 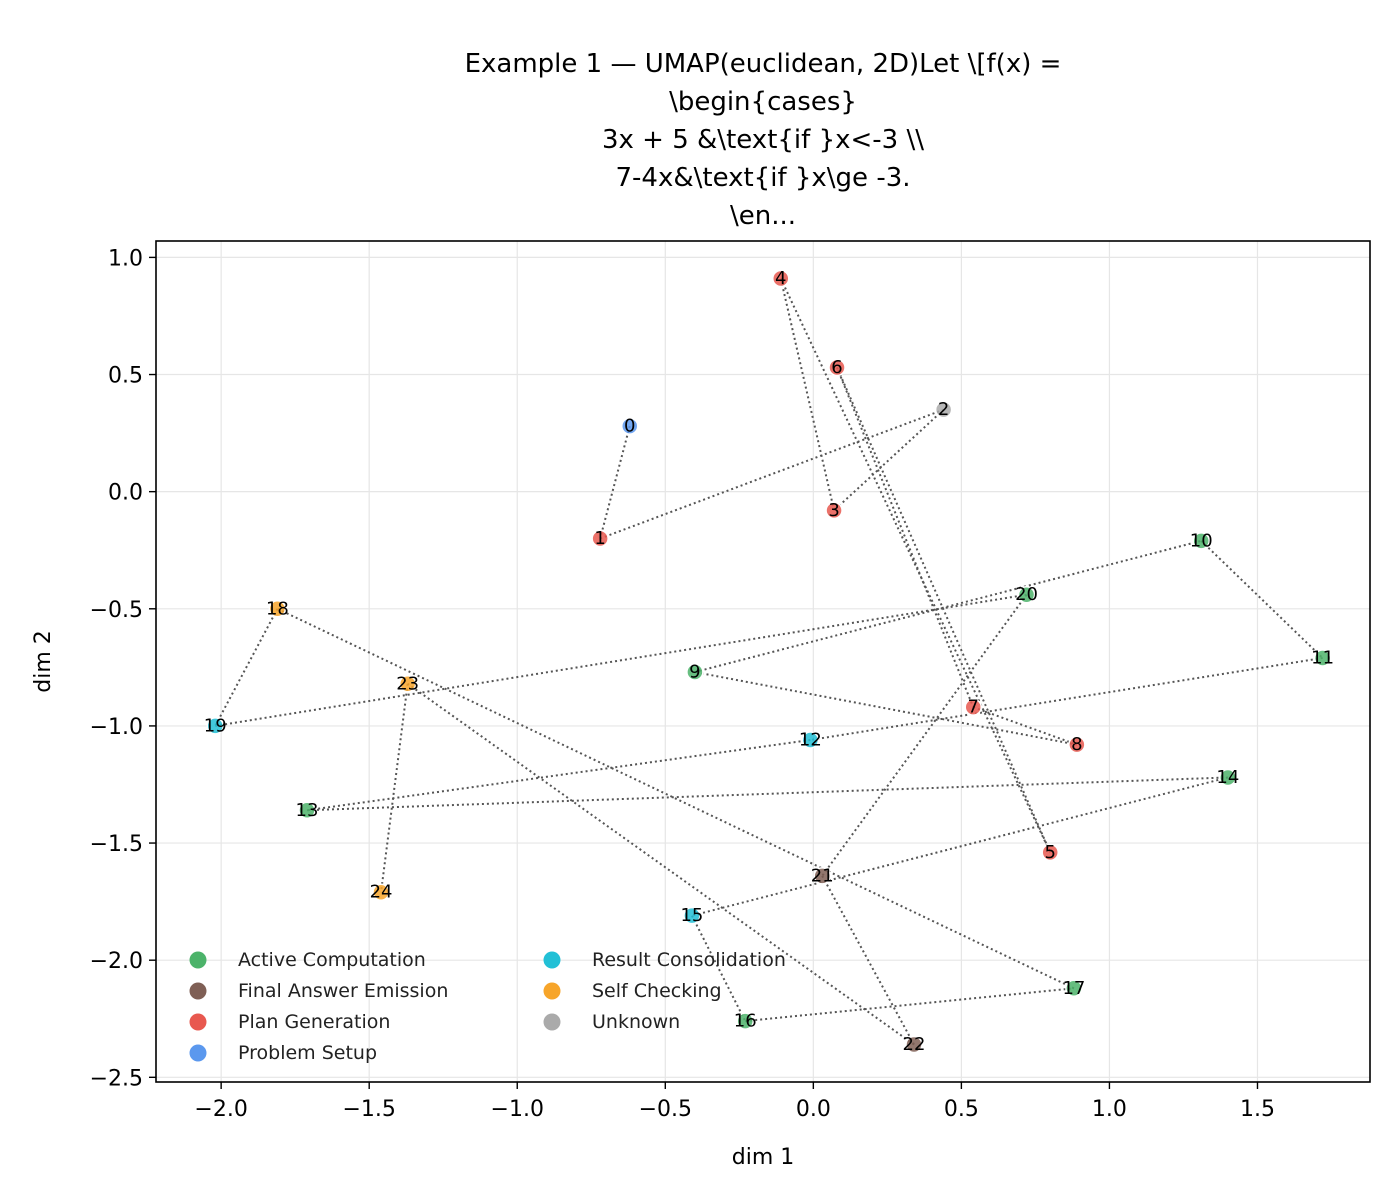 I want to click on point-label: 13, so click(x=307, y=810).